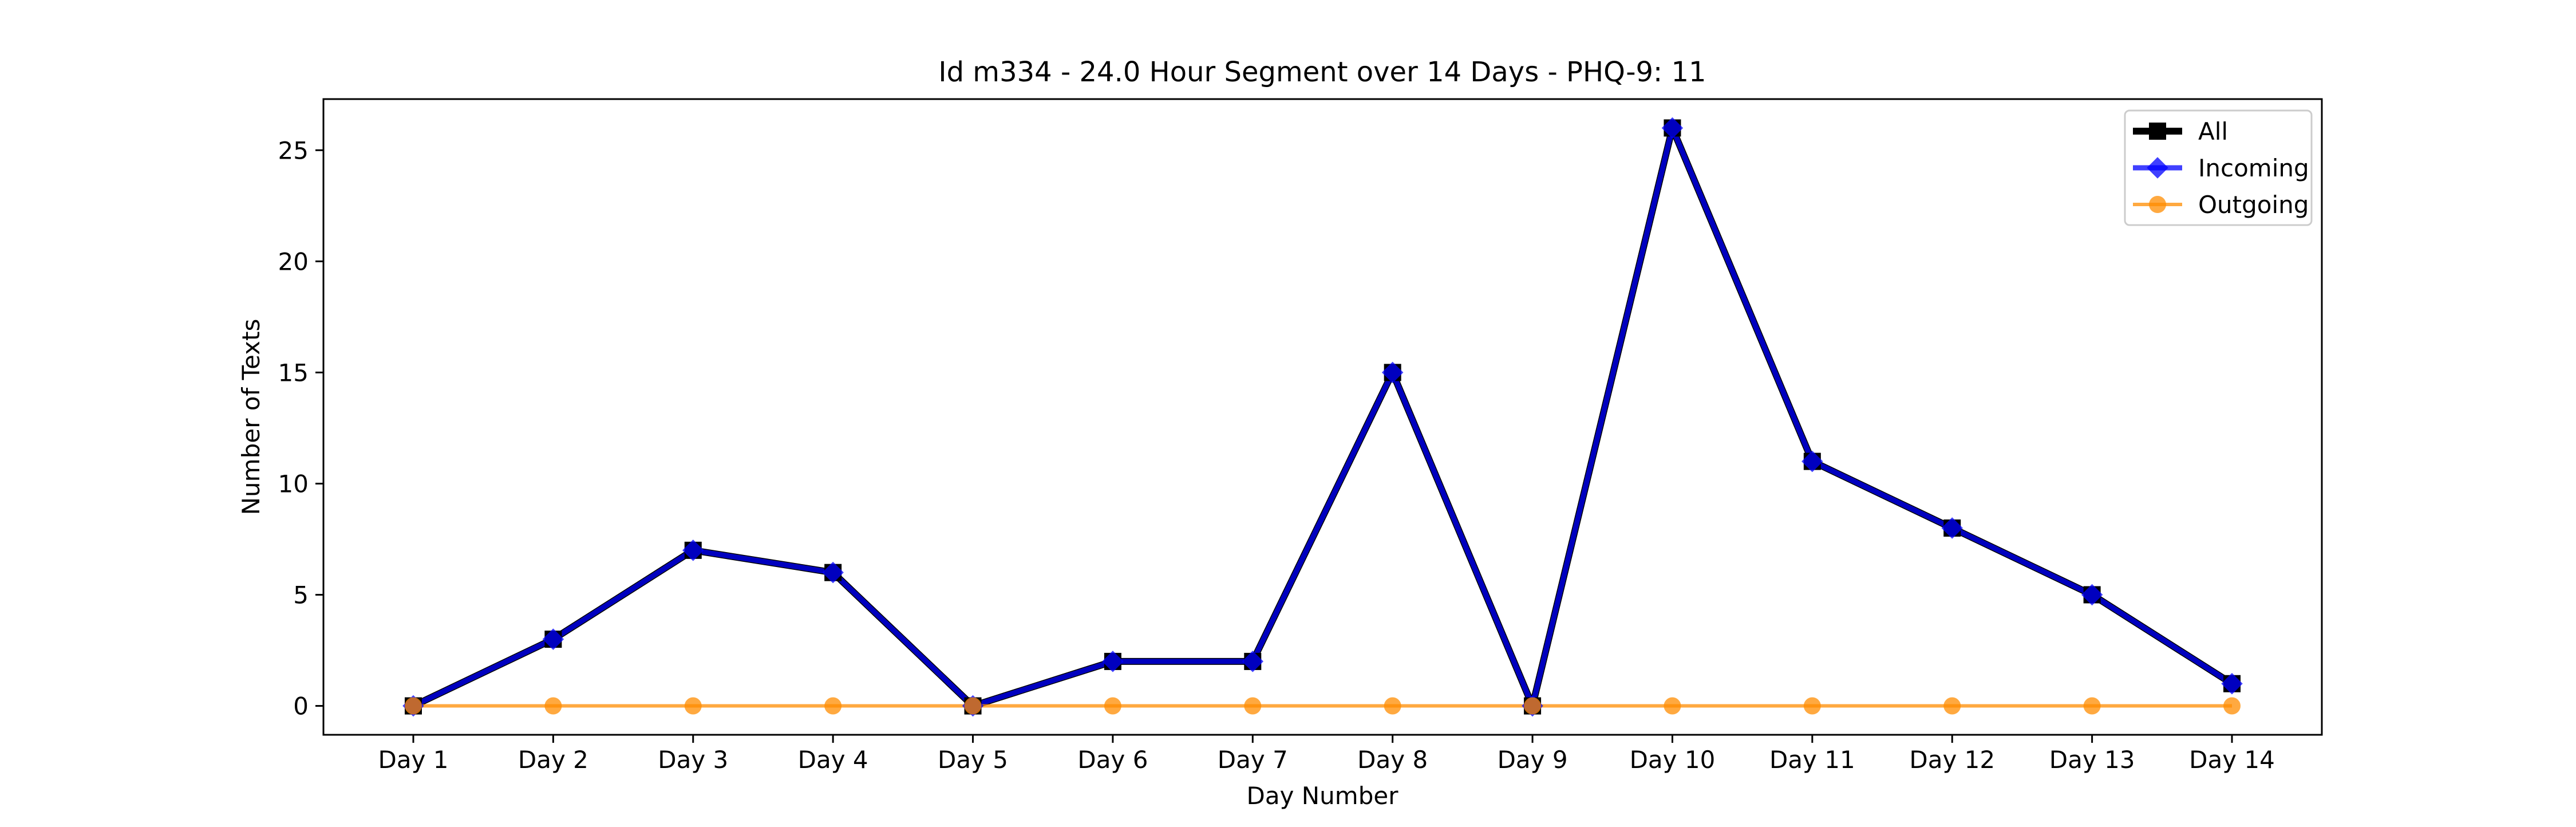 This screenshot has height=827, width=2576. What do you see at coordinates (833, 760) in the screenshot?
I see `x-tick-label: Day 4` at bounding box center [833, 760].